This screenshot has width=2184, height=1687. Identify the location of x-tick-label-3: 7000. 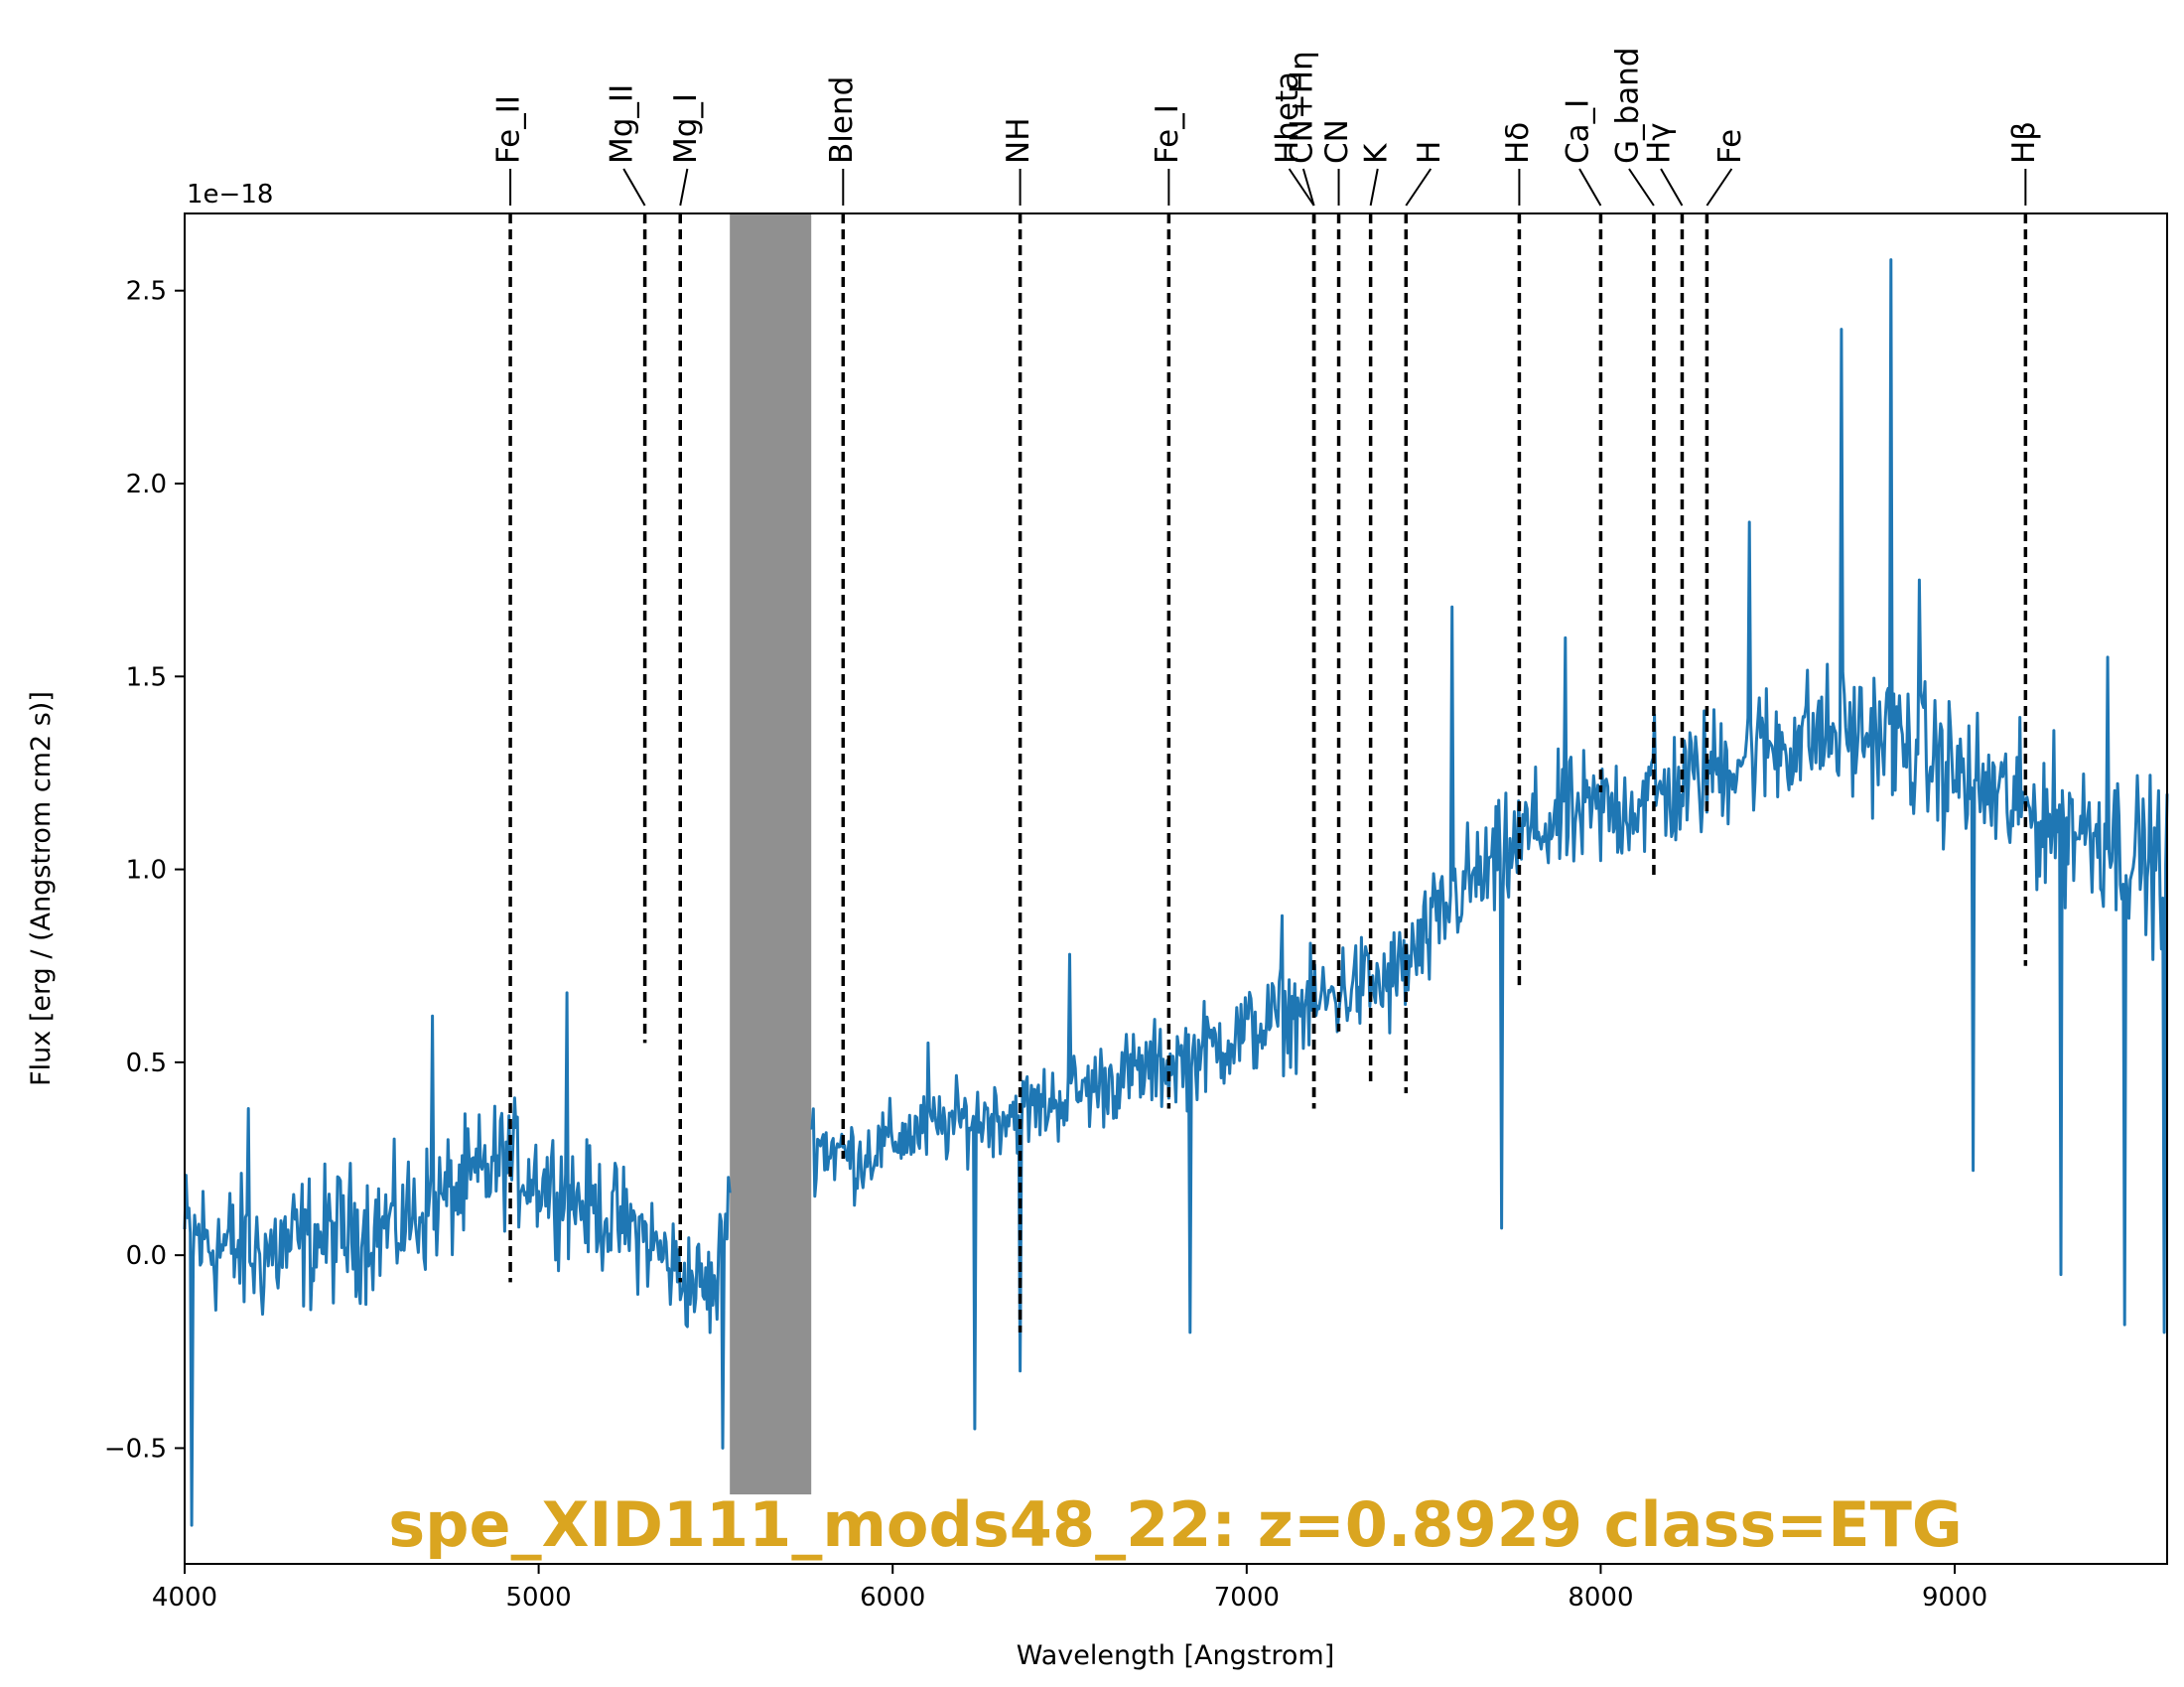
(1247, 1598).